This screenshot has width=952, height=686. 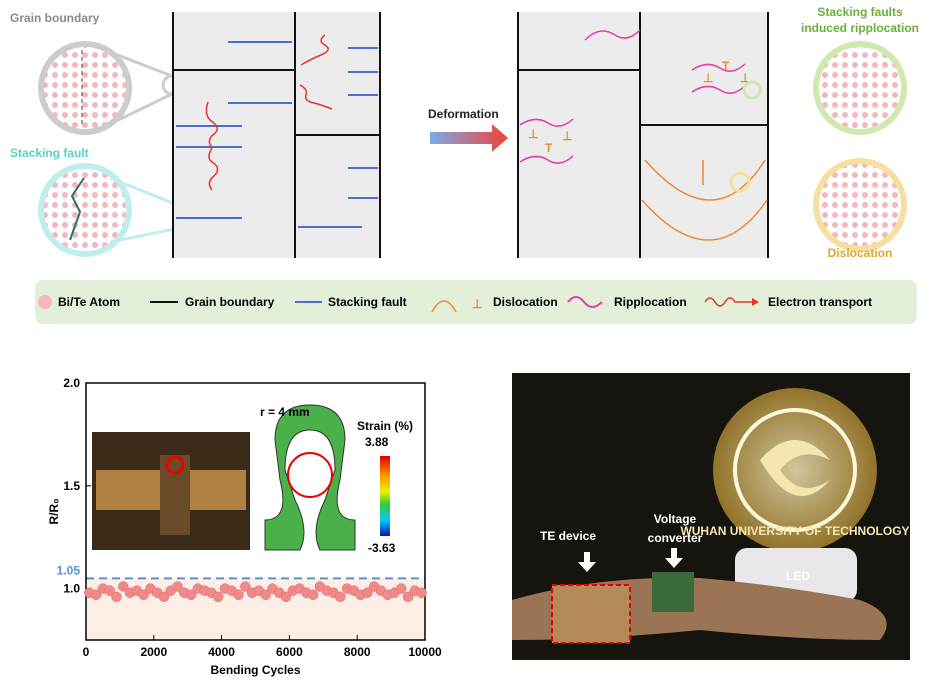 I want to click on photo-label: TE device, so click(x=568, y=536).